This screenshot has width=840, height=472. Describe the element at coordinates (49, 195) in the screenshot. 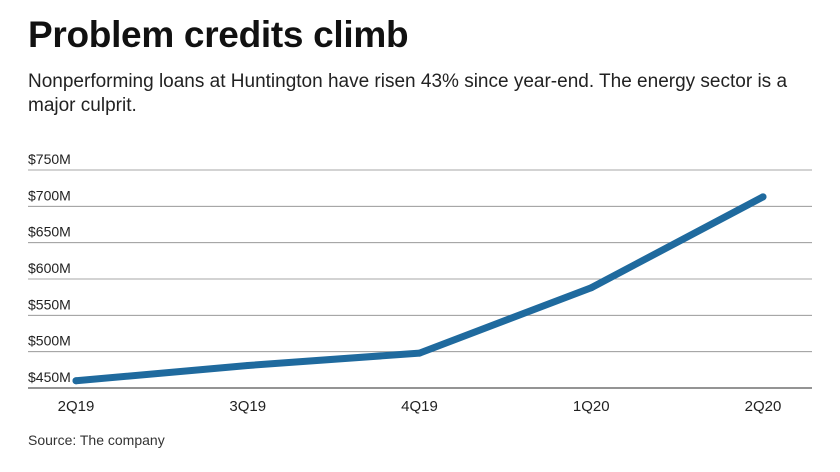

I see `y-tick-label: $700M` at that location.